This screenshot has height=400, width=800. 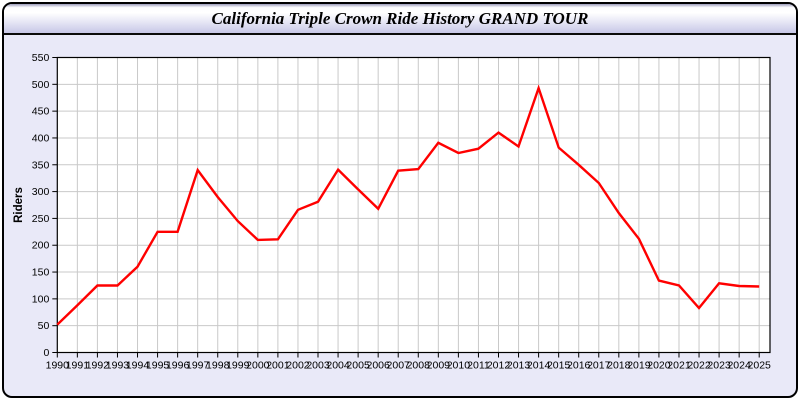 What do you see at coordinates (719, 366) in the screenshot?
I see `svg-text: 2023` at bounding box center [719, 366].